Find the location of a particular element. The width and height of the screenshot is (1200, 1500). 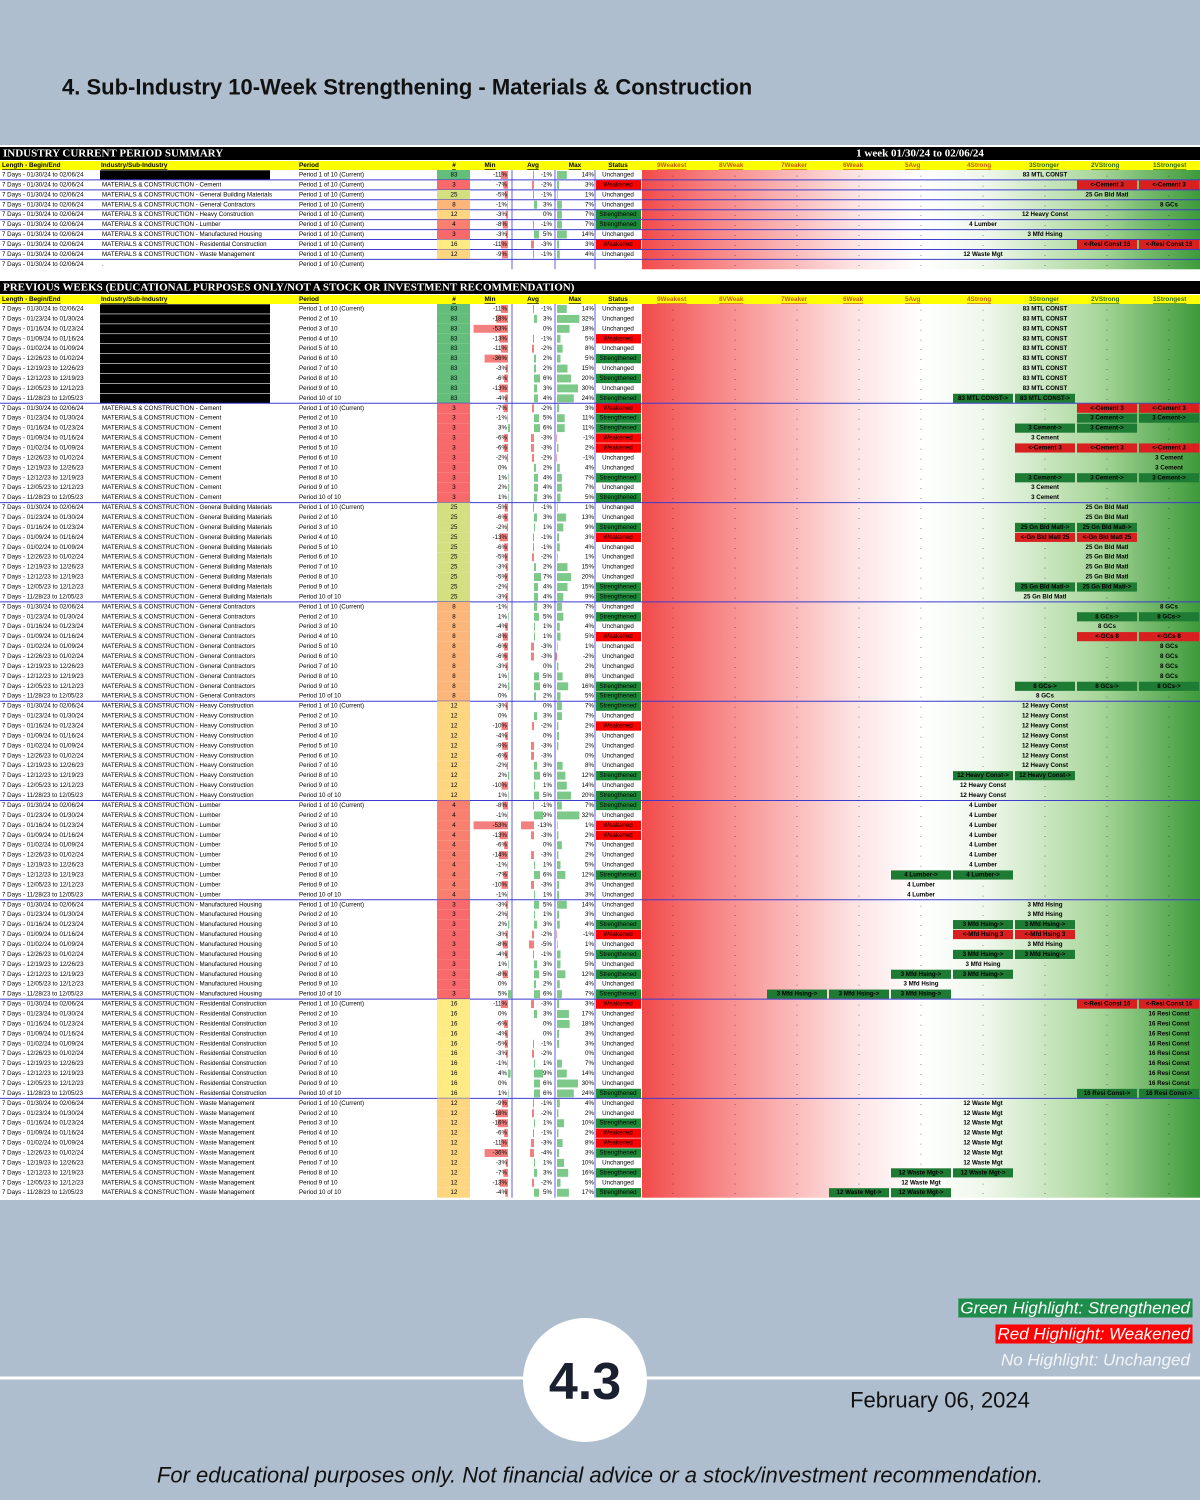

rank-label: 3 Mfd Hsing-> is located at coordinates (921, 994).